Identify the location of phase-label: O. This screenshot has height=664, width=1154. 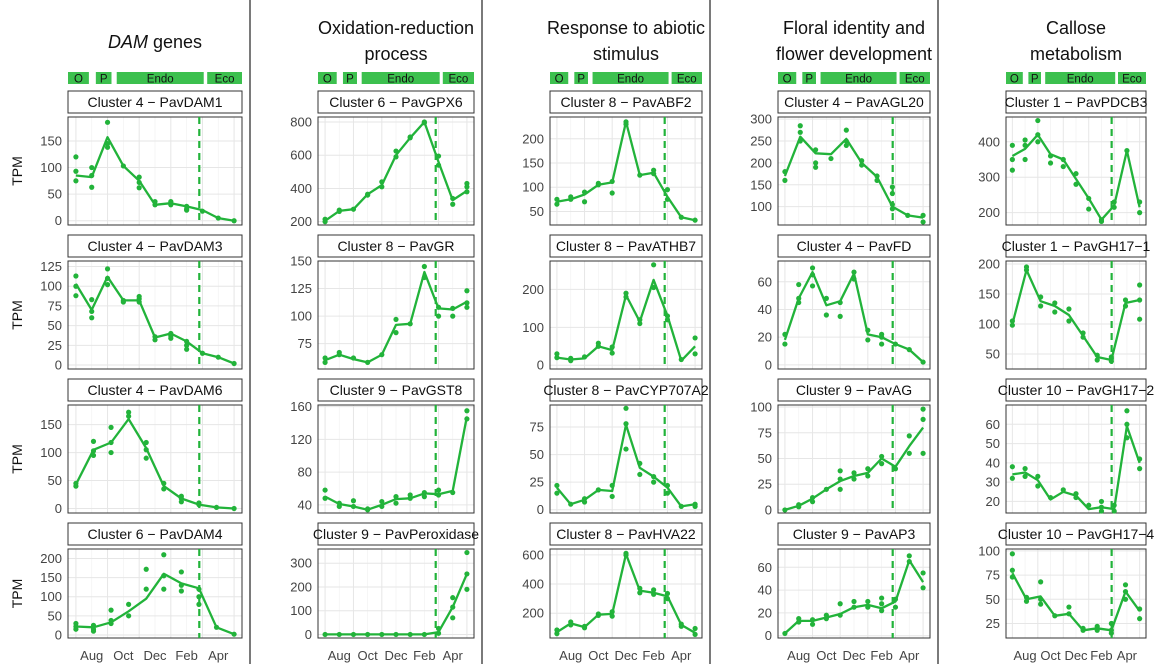
(78, 80).